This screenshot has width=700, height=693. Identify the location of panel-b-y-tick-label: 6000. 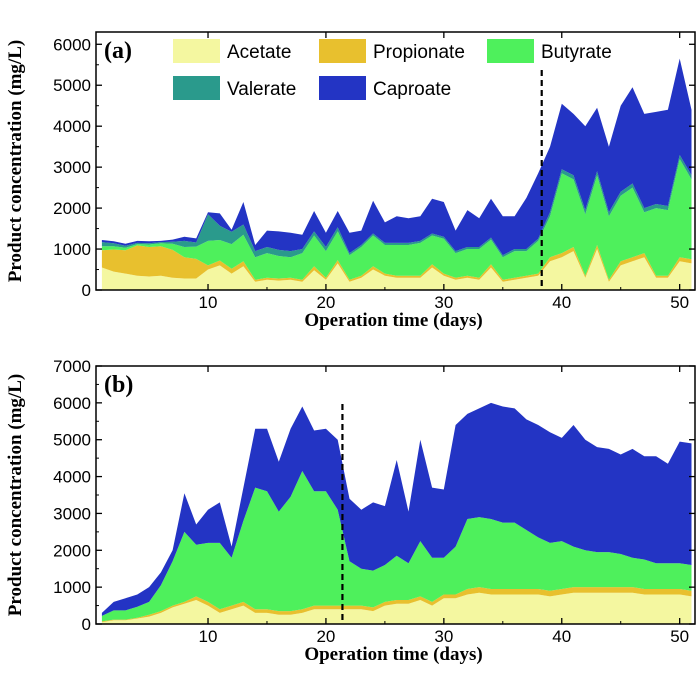
(72, 403).